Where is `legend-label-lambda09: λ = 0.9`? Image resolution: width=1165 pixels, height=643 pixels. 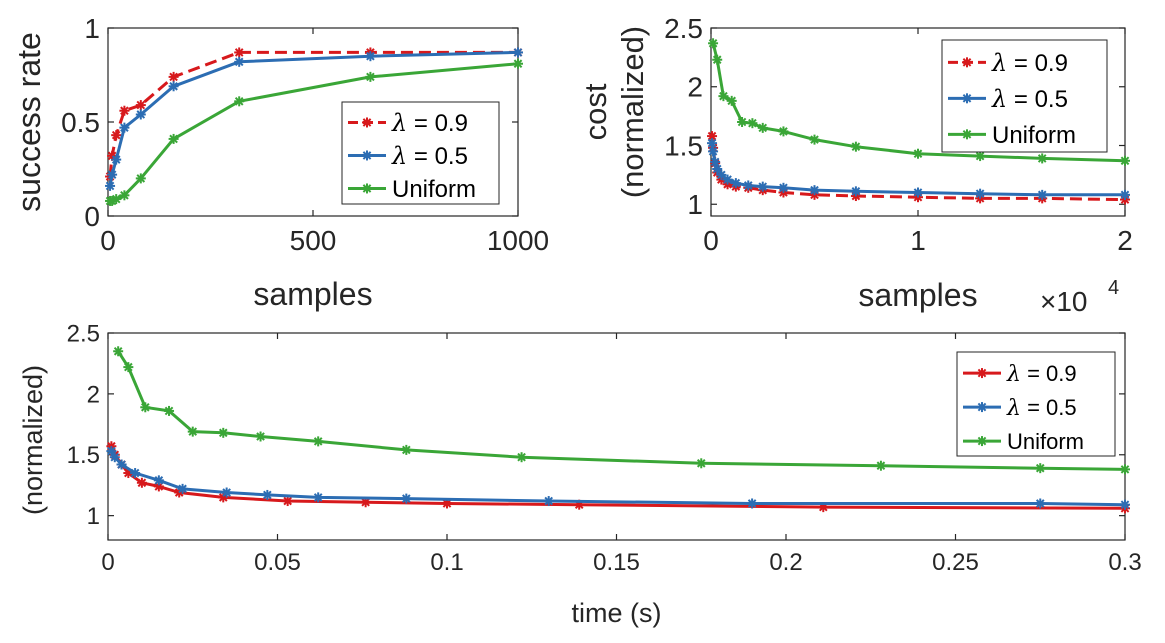
legend-label-lambda09: λ = 0.9 is located at coordinates (1029, 63).